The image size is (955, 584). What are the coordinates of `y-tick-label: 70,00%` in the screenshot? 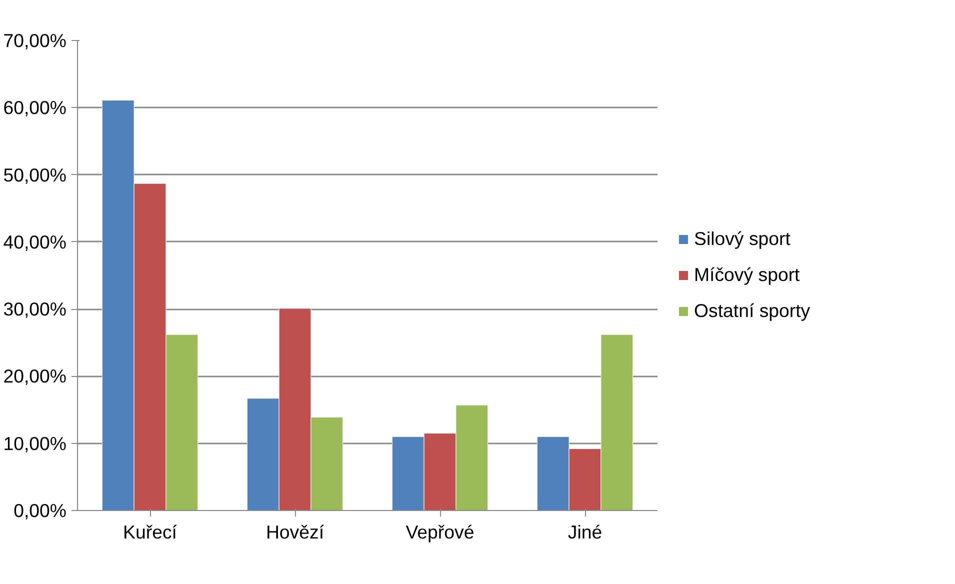 It's located at (35, 40).